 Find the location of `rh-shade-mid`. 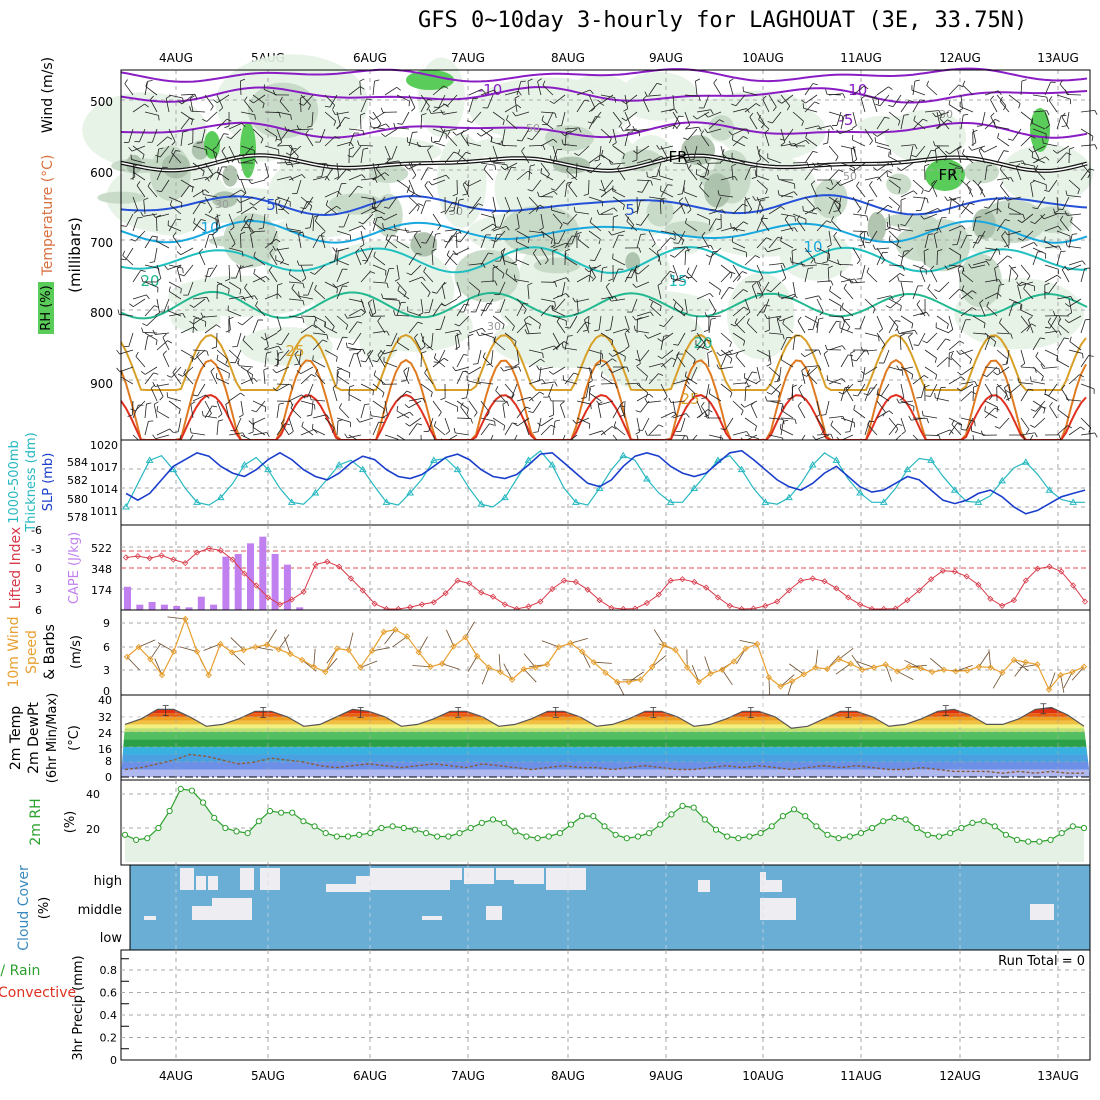

rh-shade-mid is located at coordinates (899, 184).